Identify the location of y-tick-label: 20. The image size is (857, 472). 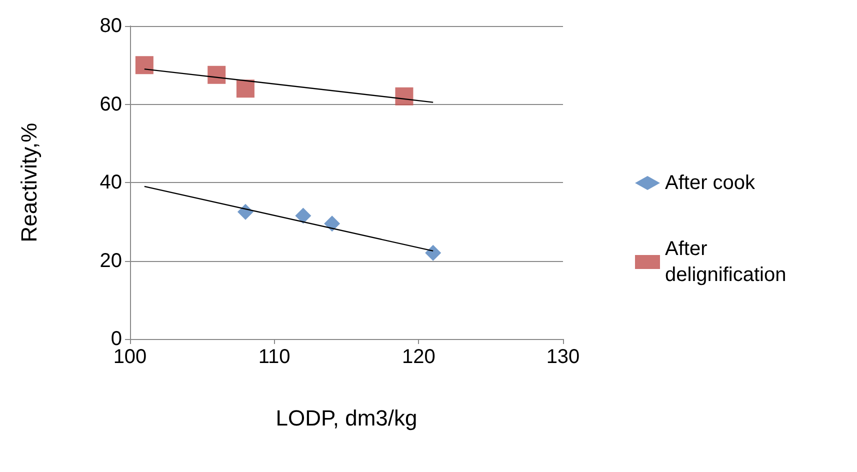
(111, 261).